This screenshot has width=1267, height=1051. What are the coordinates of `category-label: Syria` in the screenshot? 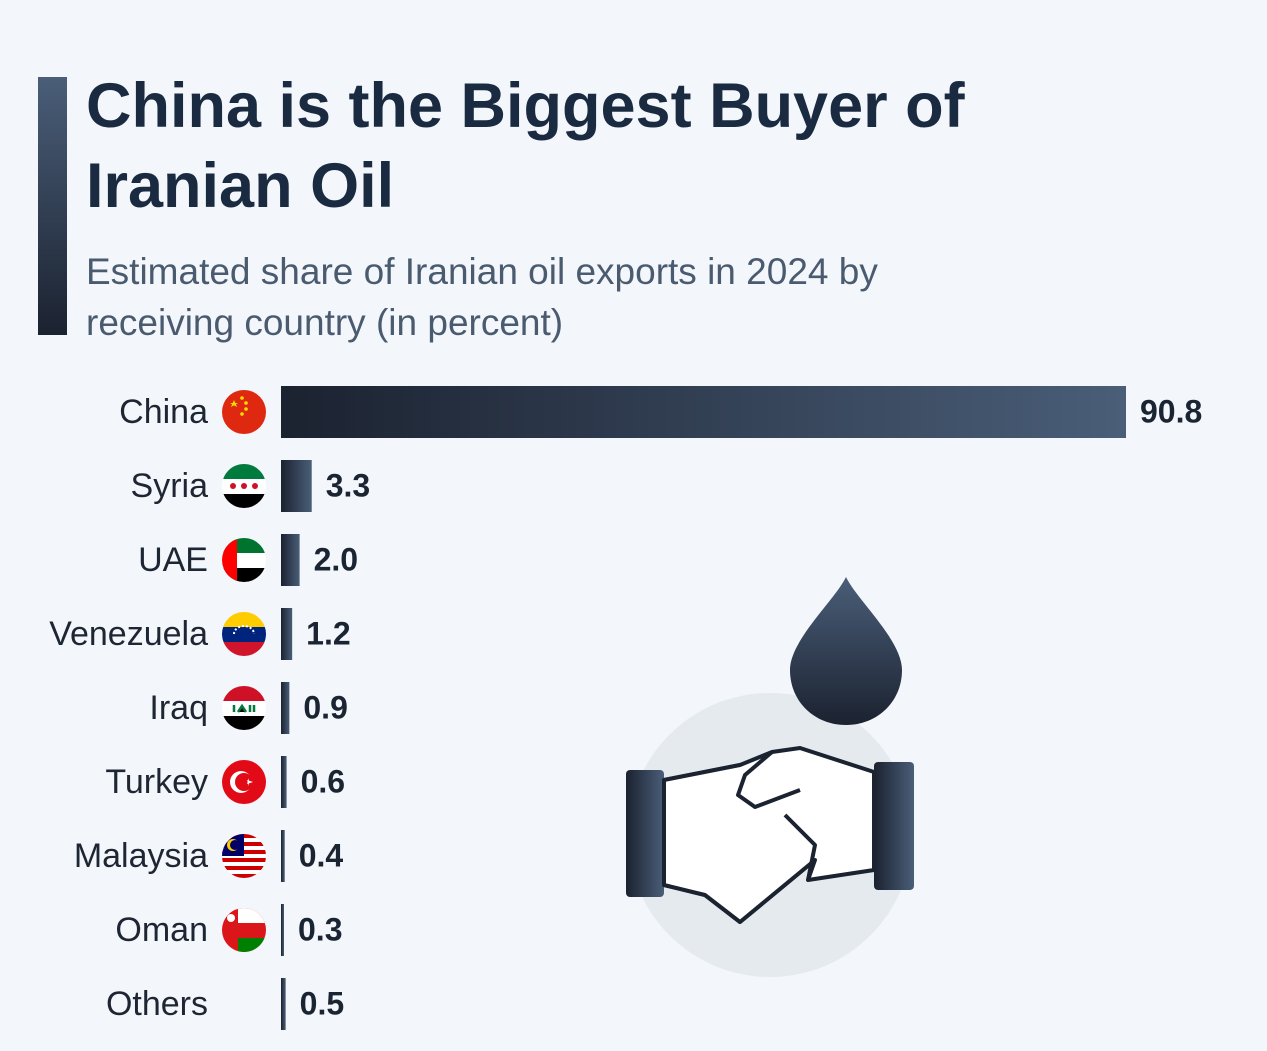 It's located at (170, 486).